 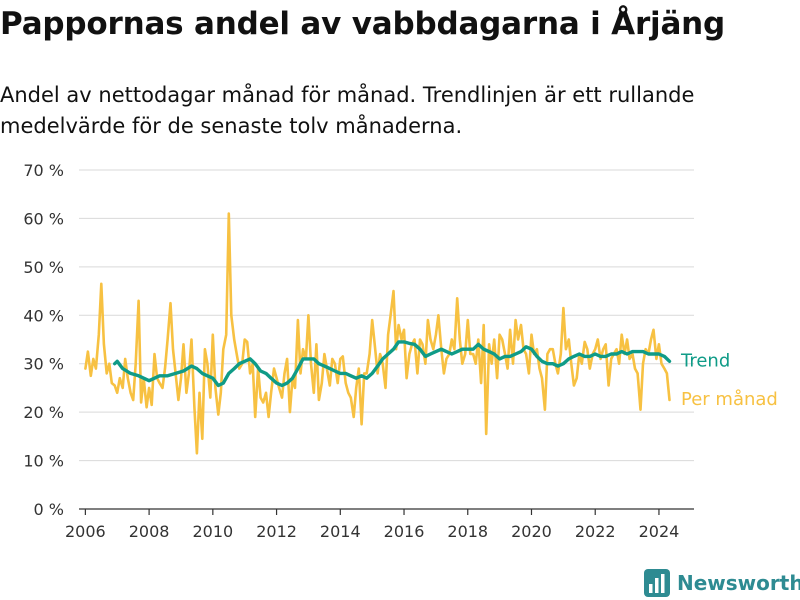 I want to click on y-tick-label: 0 %, so click(x=49, y=509).